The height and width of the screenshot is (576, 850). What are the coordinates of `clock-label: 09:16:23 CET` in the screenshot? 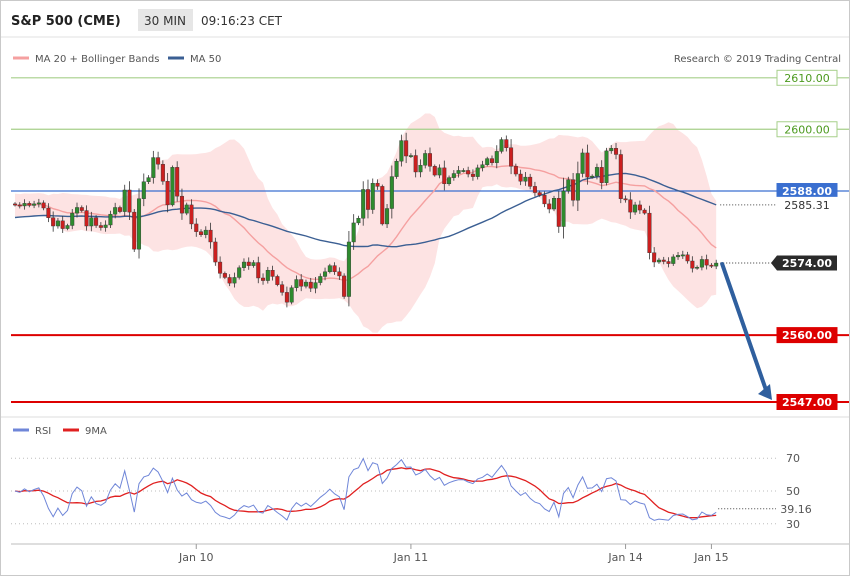 It's located at (242, 21).